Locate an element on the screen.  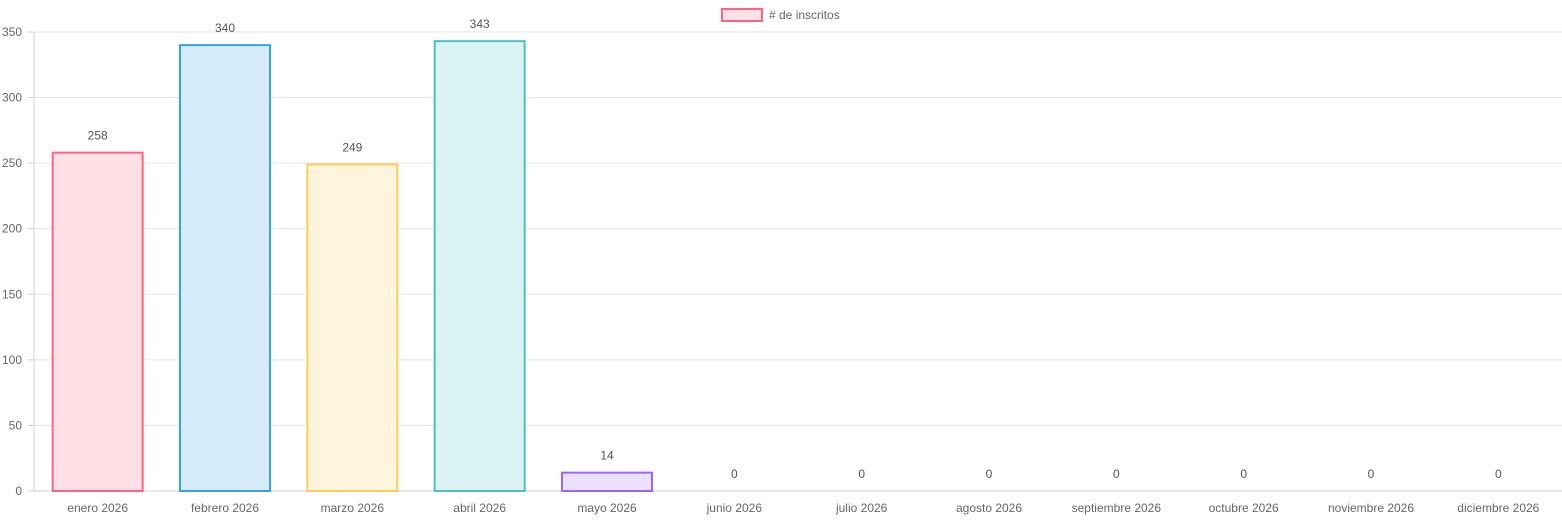
x-tick-label: junio 2026 is located at coordinates (734, 508).